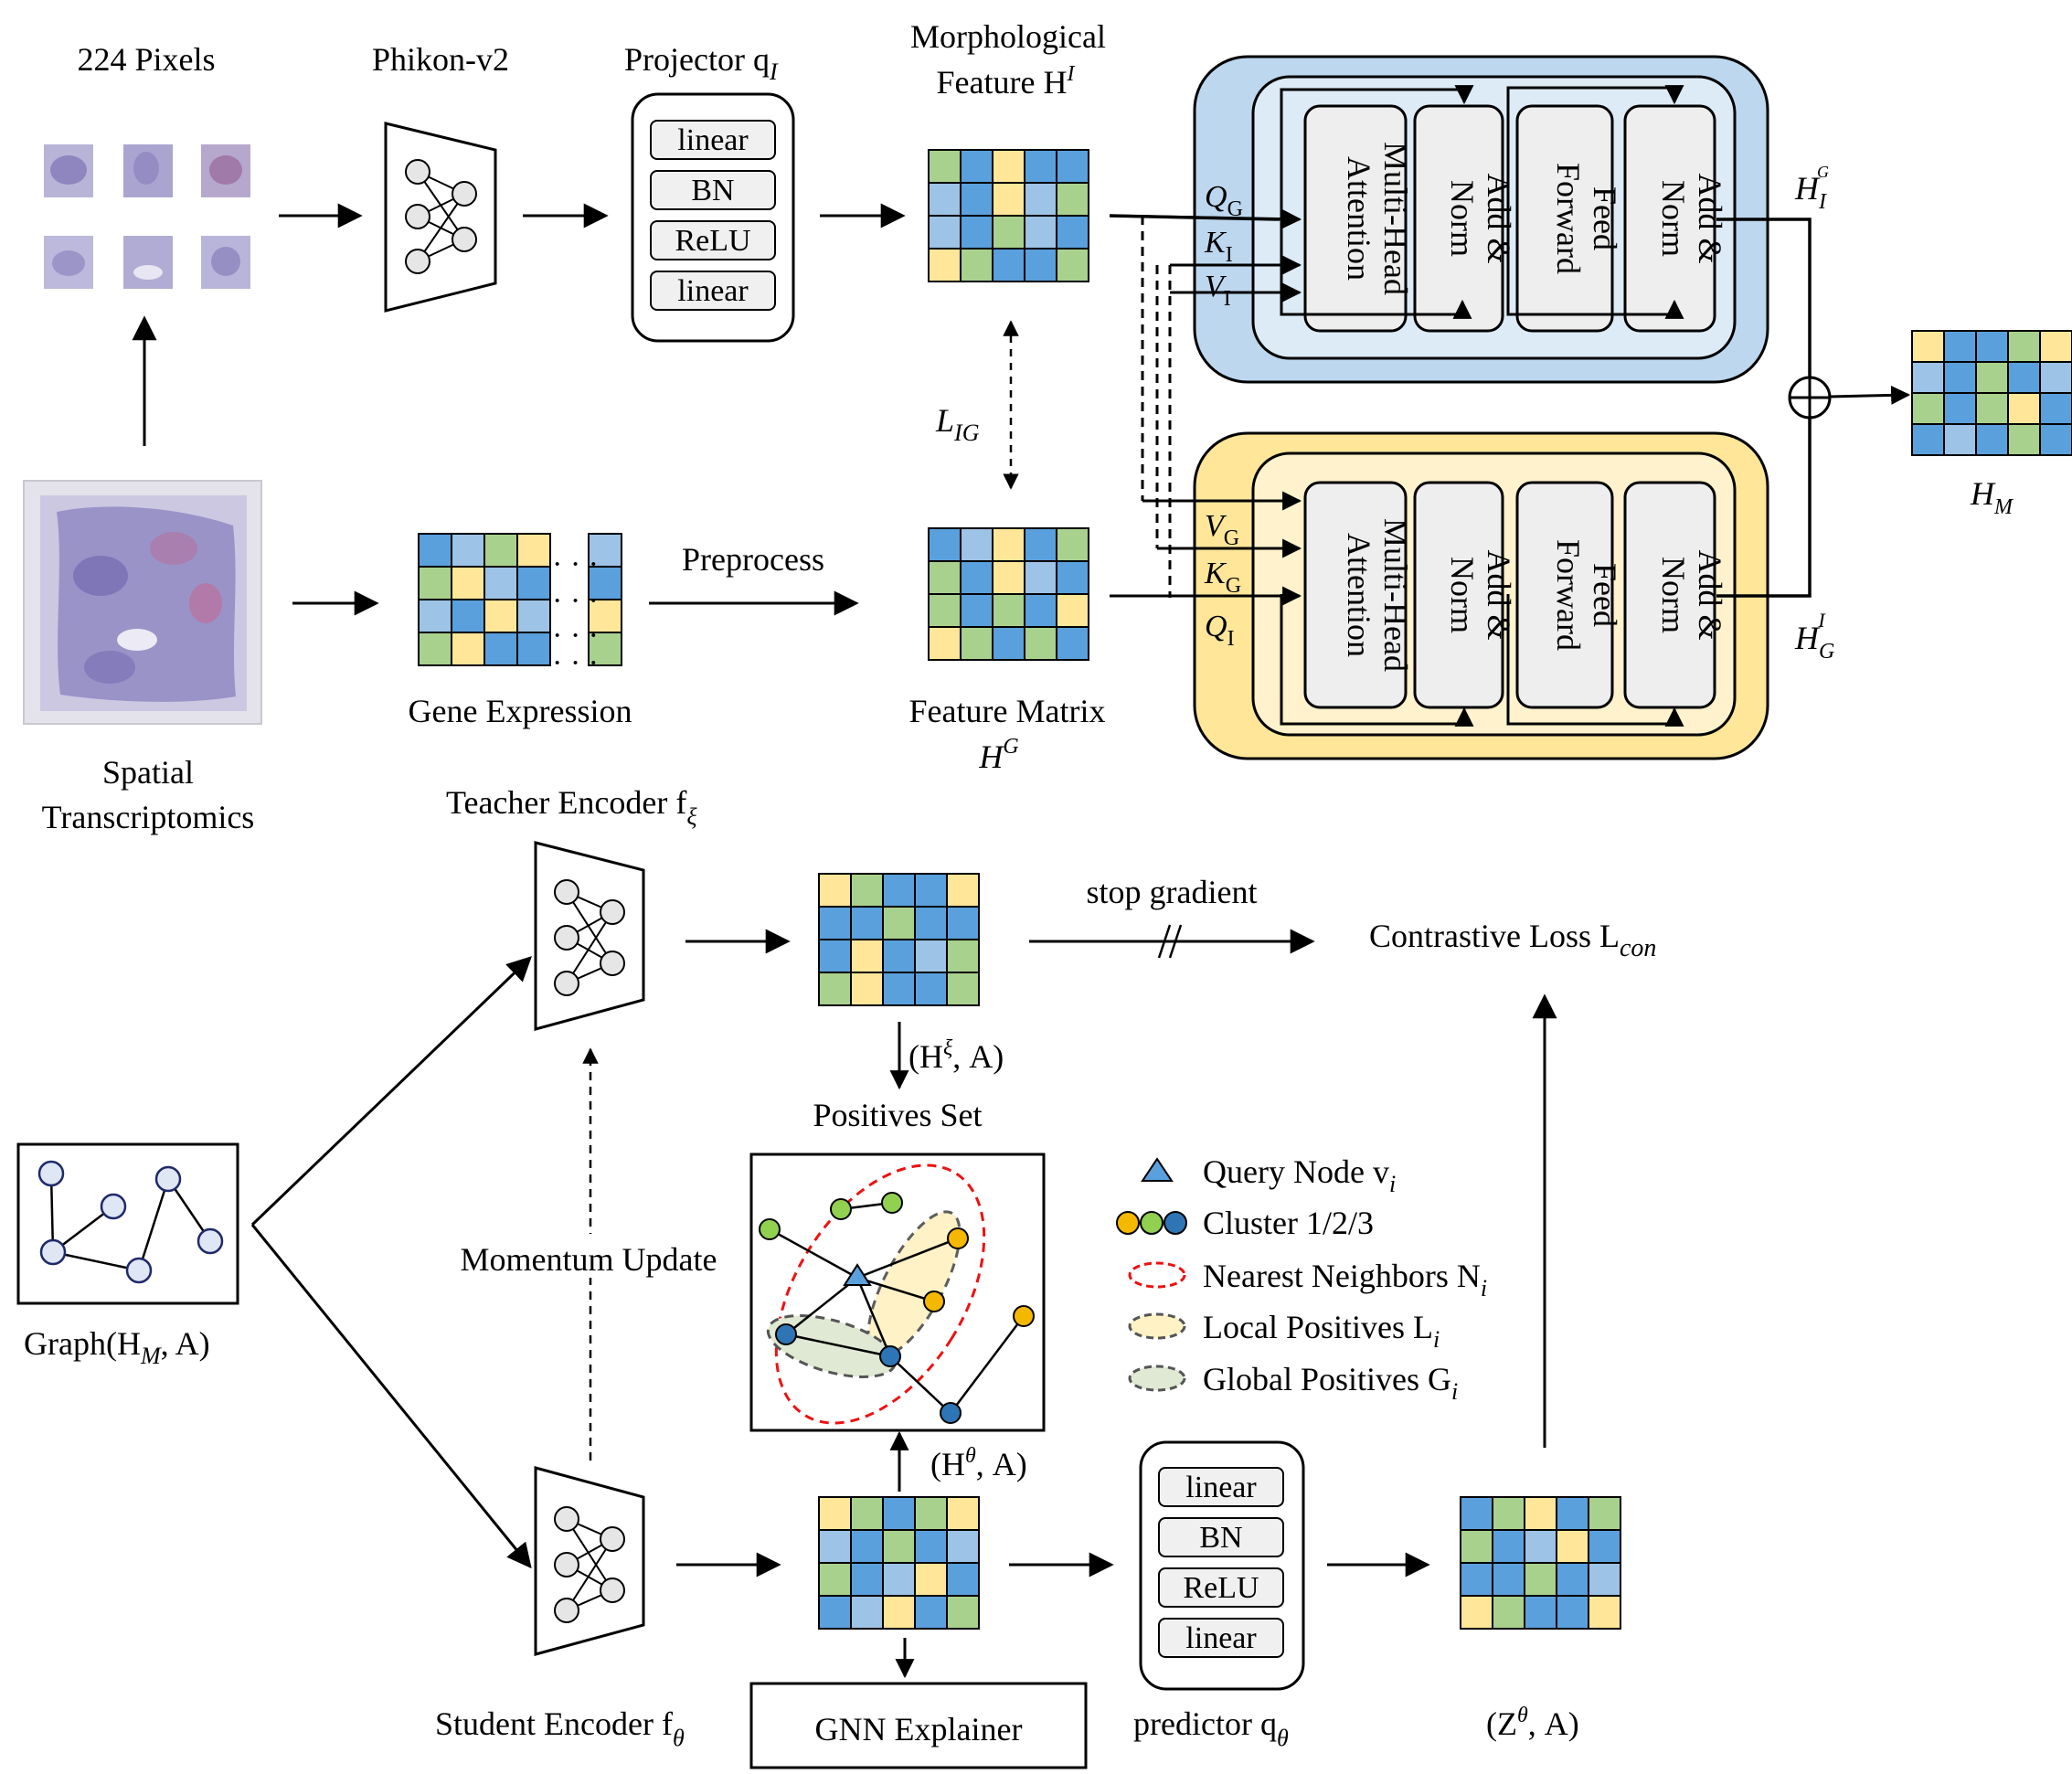 This screenshot has height=1774, width=2072. I want to click on positives-set-graph, so click(897, 1292).